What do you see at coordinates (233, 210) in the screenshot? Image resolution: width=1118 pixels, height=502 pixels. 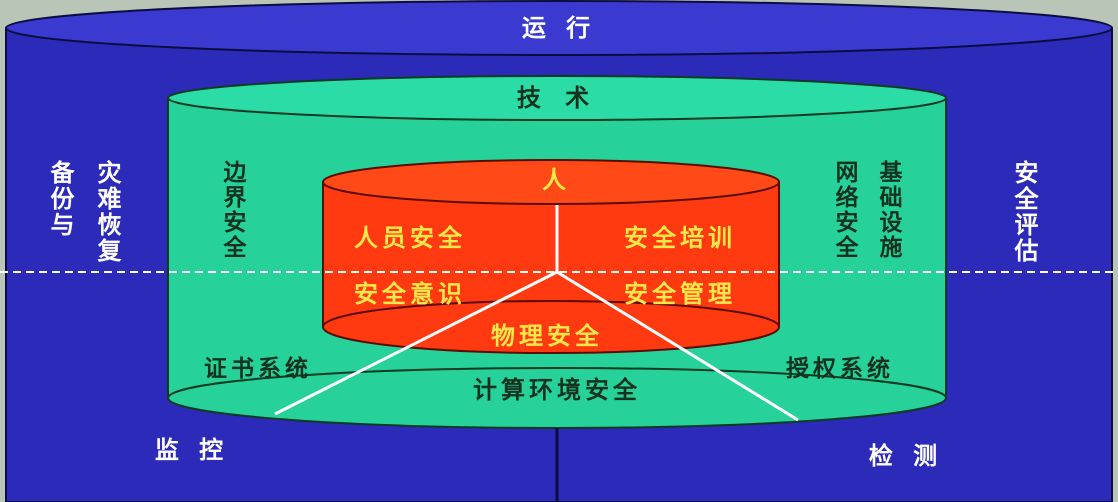 I see `middle-left-col: 边界安全` at bounding box center [233, 210].